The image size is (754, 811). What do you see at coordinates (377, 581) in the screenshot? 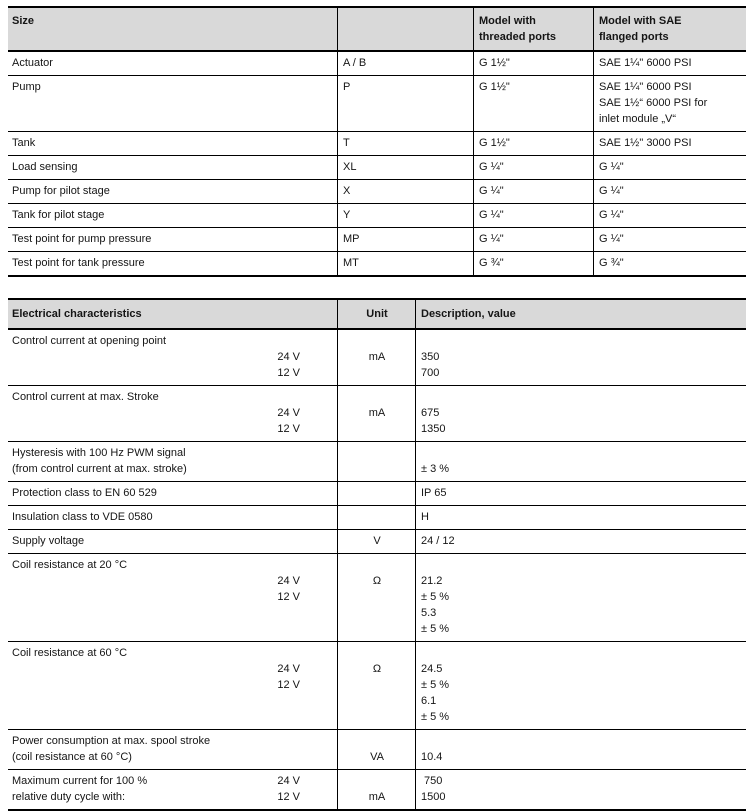
I see `unit-text: Ω` at bounding box center [377, 581].